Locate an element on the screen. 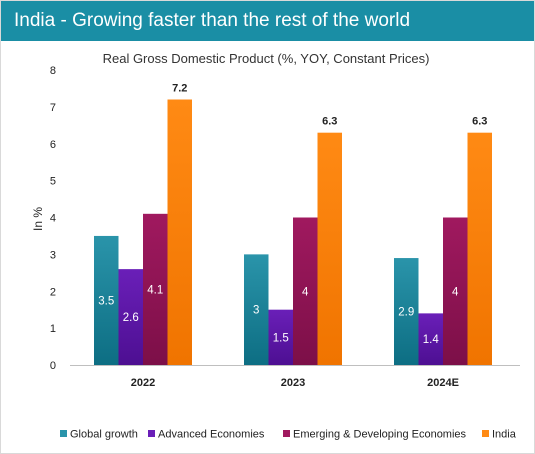 Image resolution: width=535 pixels, height=454 pixels. y-tick-label: 8 is located at coordinates (53, 71).